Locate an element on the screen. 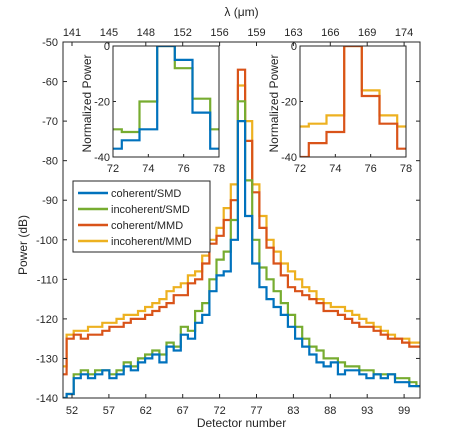 This screenshot has width=458, height=443. x-axis-label: Detector number is located at coordinates (241, 423).